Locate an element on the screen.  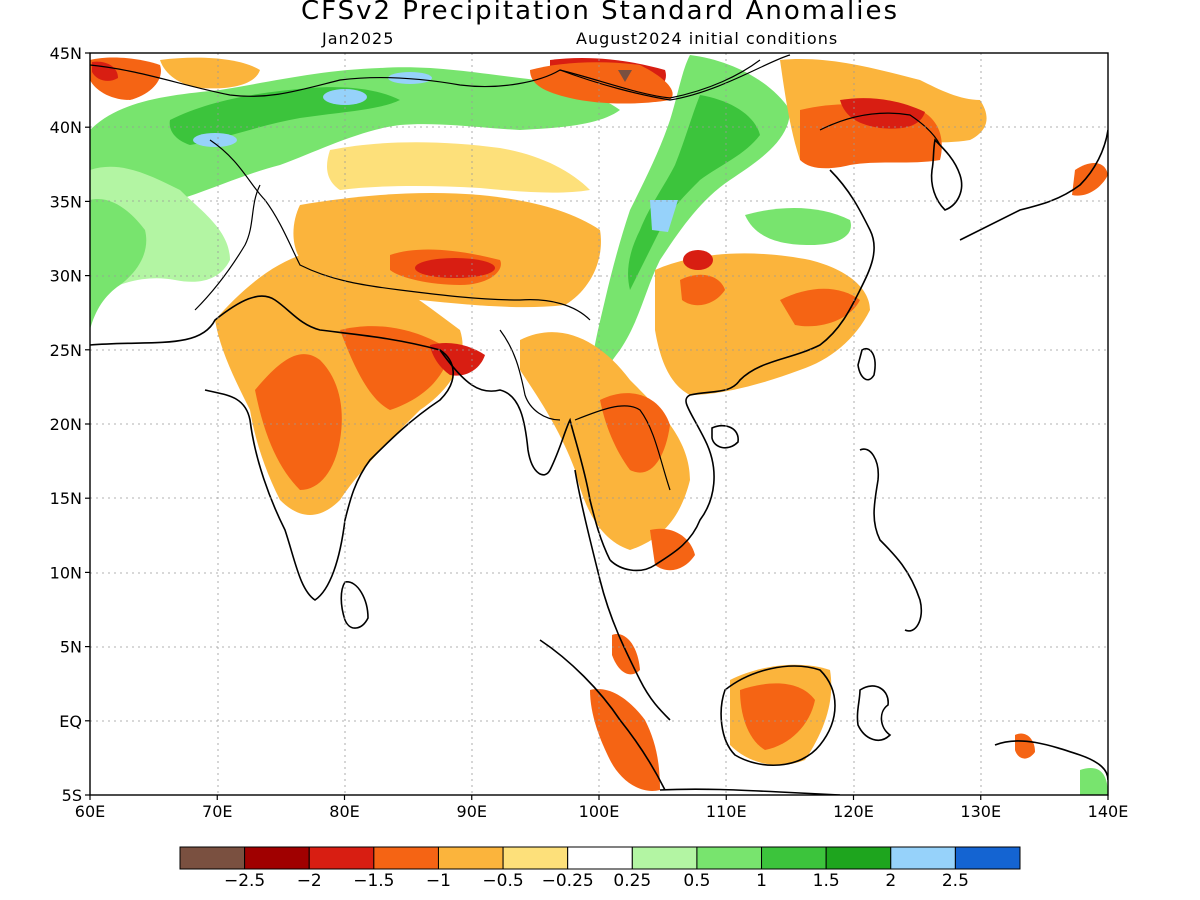
korea-coastline is located at coordinates (946, 174).